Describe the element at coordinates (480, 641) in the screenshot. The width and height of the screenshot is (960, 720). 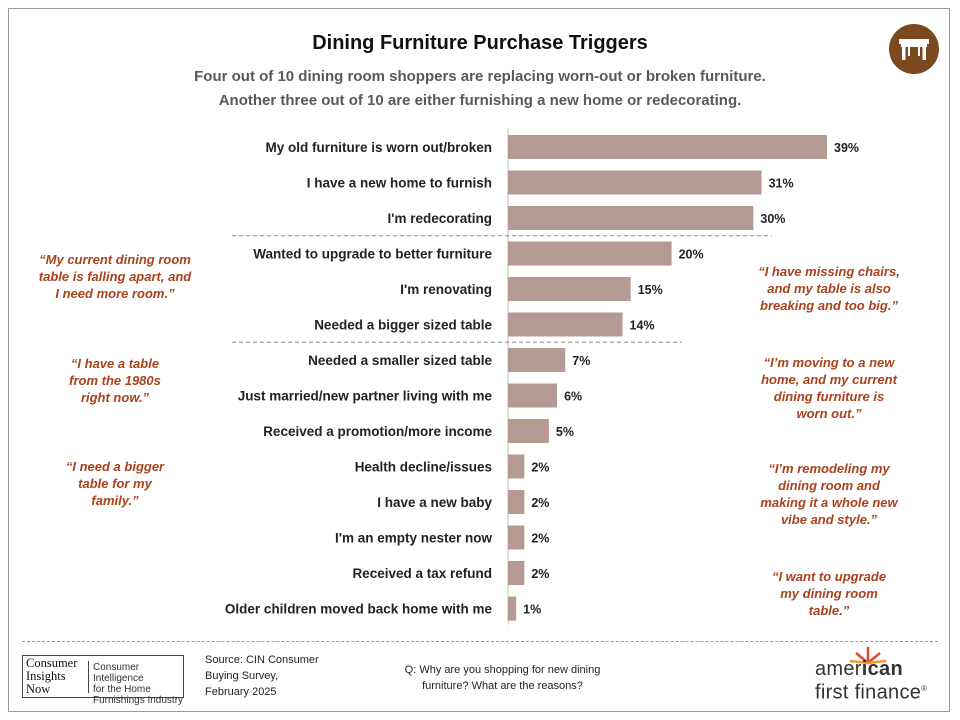
I see `footer-divider` at that location.